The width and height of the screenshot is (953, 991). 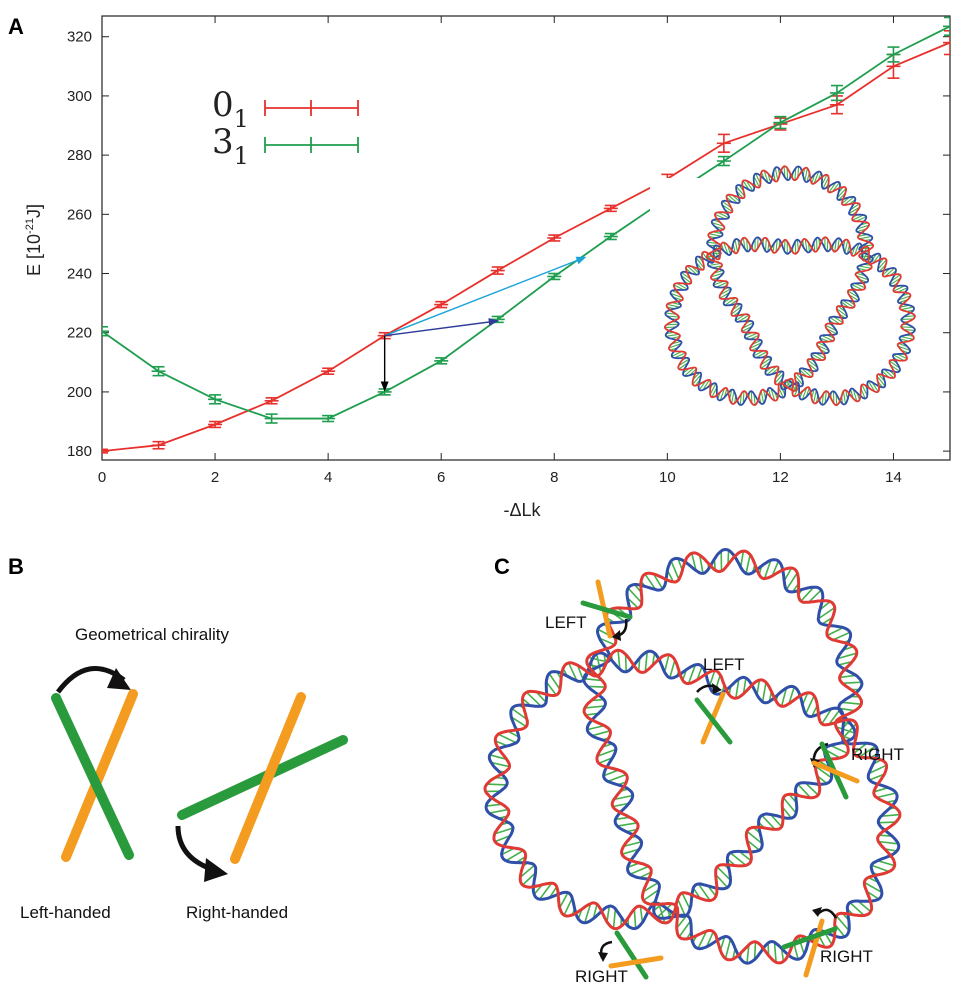 What do you see at coordinates (223, 142) in the screenshot?
I see `legend-1-main: 3` at bounding box center [223, 142].